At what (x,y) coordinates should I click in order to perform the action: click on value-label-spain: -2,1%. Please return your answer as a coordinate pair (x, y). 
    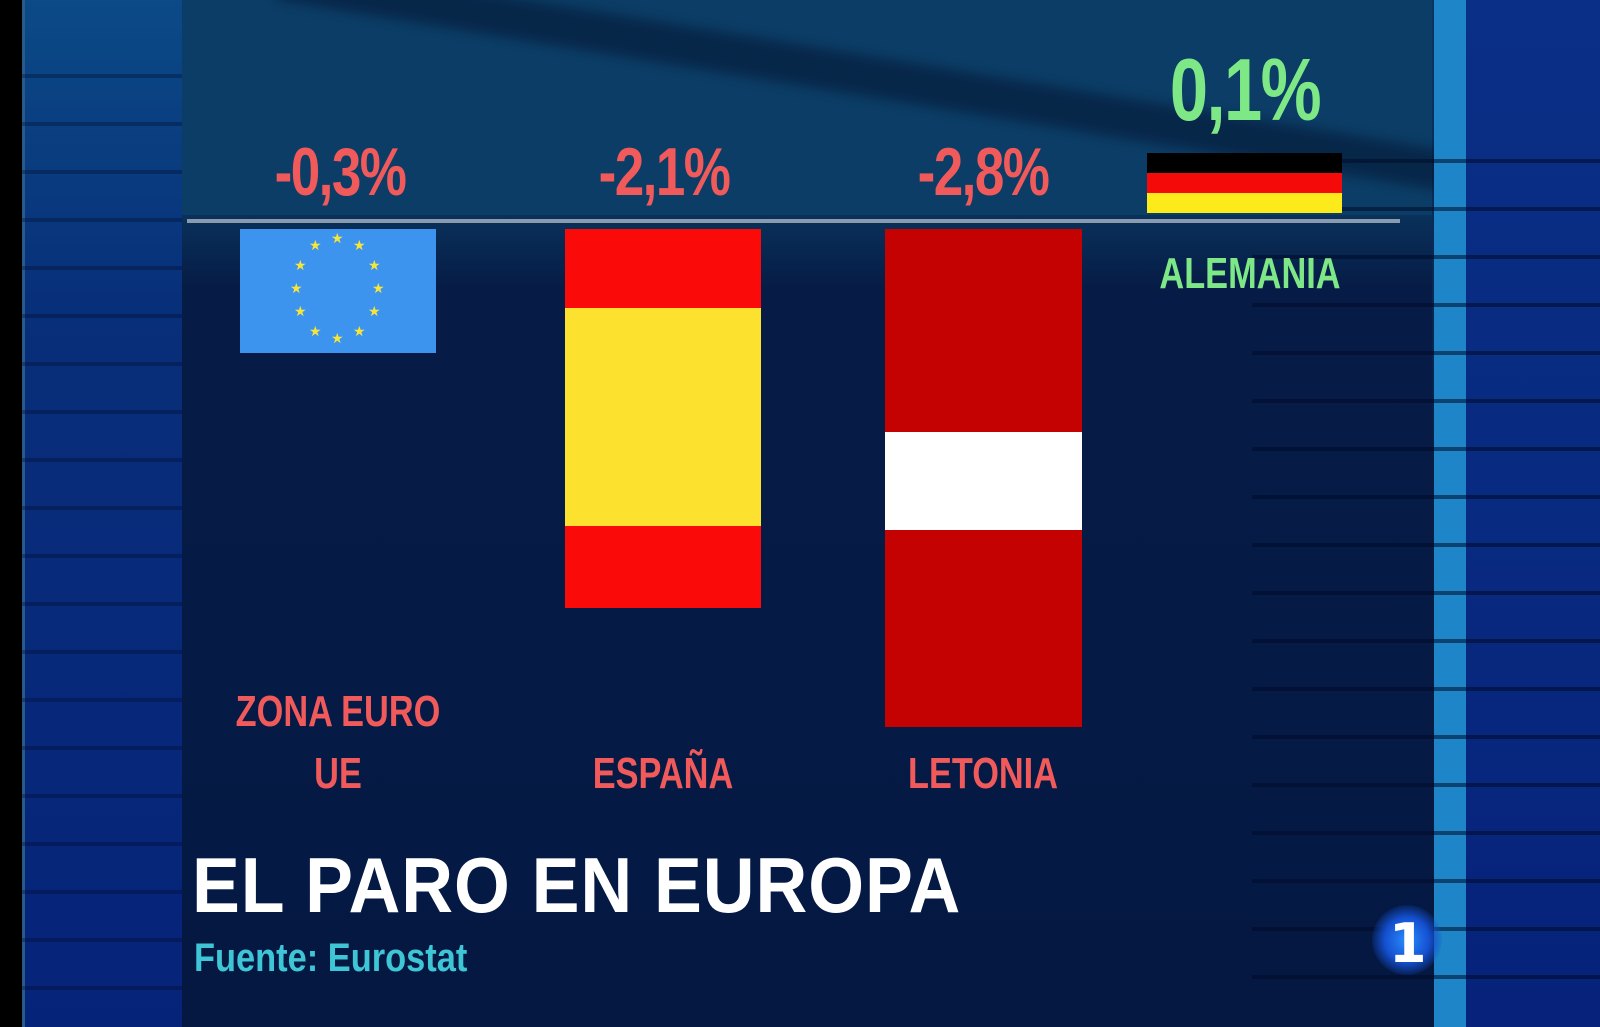
    Looking at the image, I should click on (664, 172).